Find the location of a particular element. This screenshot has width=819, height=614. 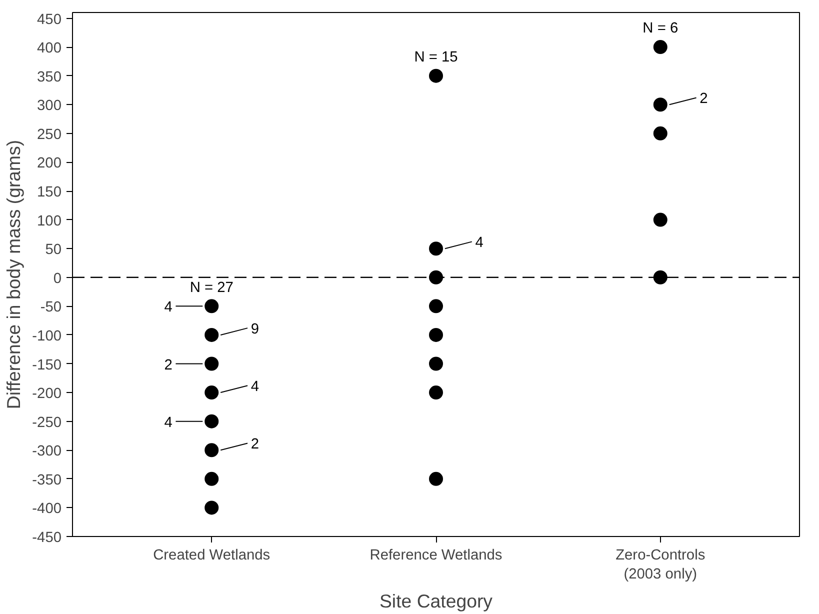

x-tick-label: Created Wetlands is located at coordinates (211, 556).